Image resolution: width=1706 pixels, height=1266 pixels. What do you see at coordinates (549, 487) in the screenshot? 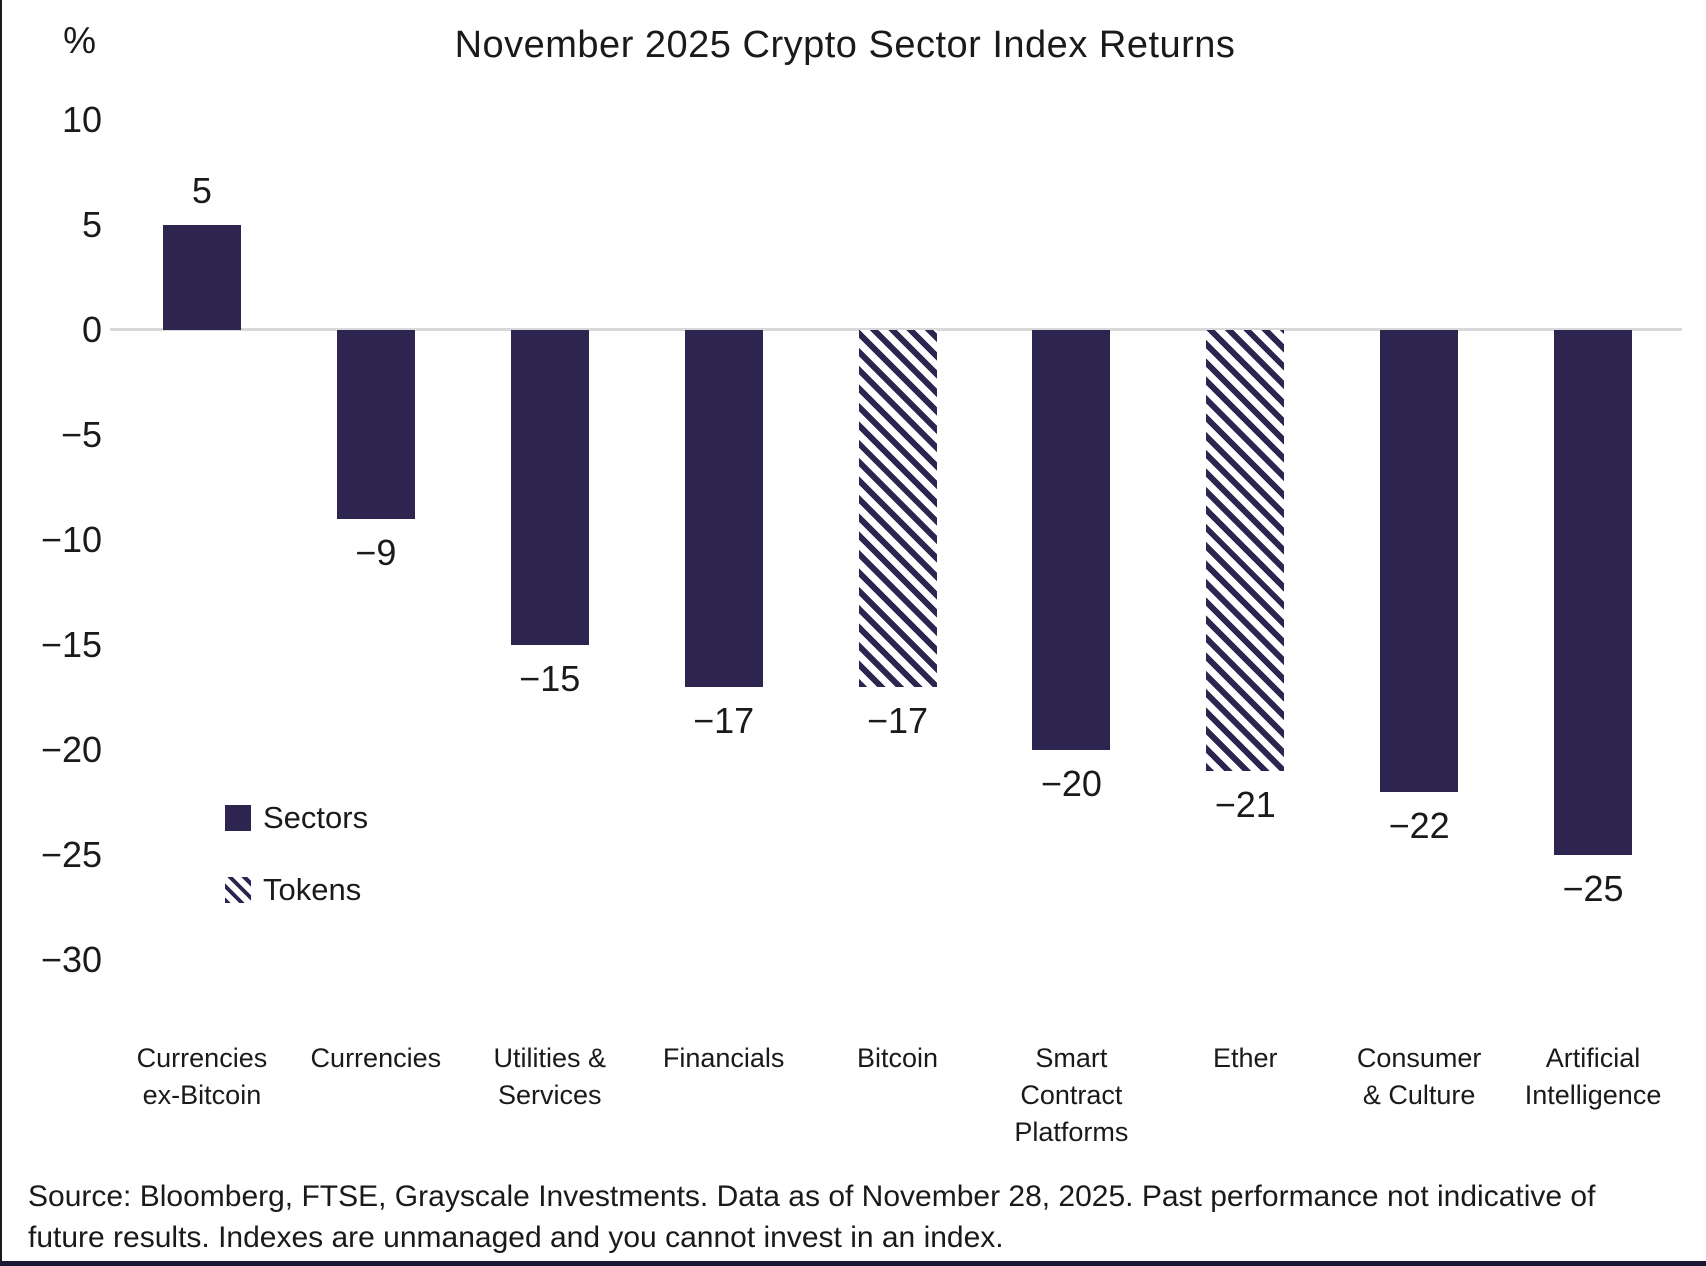
I see `bar-utilities-services` at bounding box center [549, 487].